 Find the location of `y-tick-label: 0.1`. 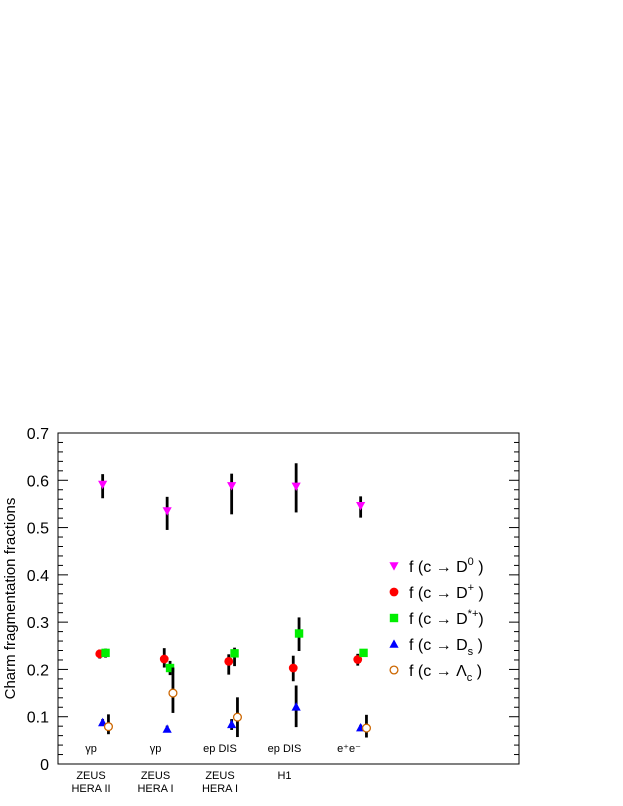

y-tick-label: 0.1 is located at coordinates (38, 718).